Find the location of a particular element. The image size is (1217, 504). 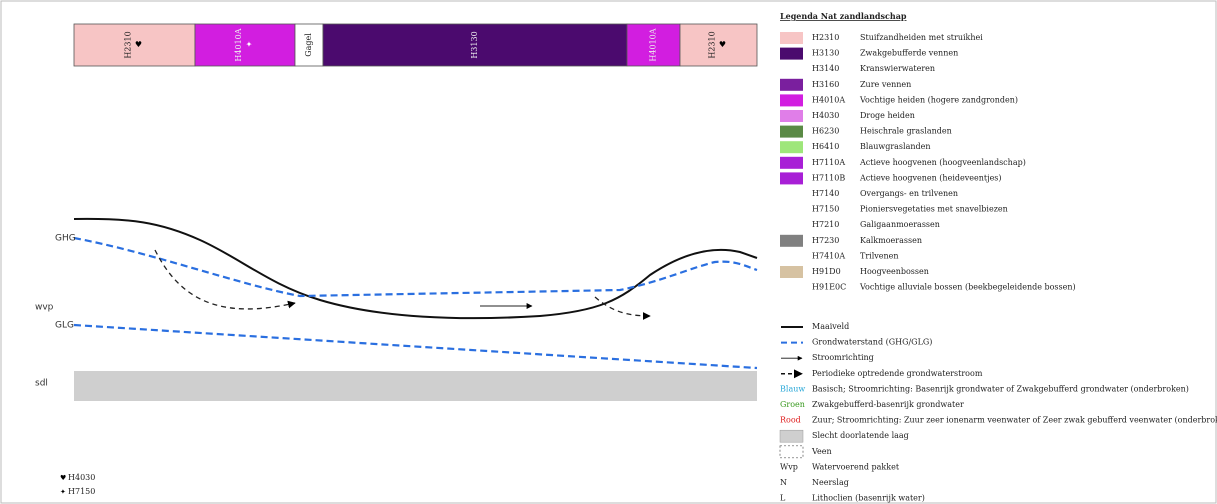

legend-key: N is located at coordinates (783, 482).